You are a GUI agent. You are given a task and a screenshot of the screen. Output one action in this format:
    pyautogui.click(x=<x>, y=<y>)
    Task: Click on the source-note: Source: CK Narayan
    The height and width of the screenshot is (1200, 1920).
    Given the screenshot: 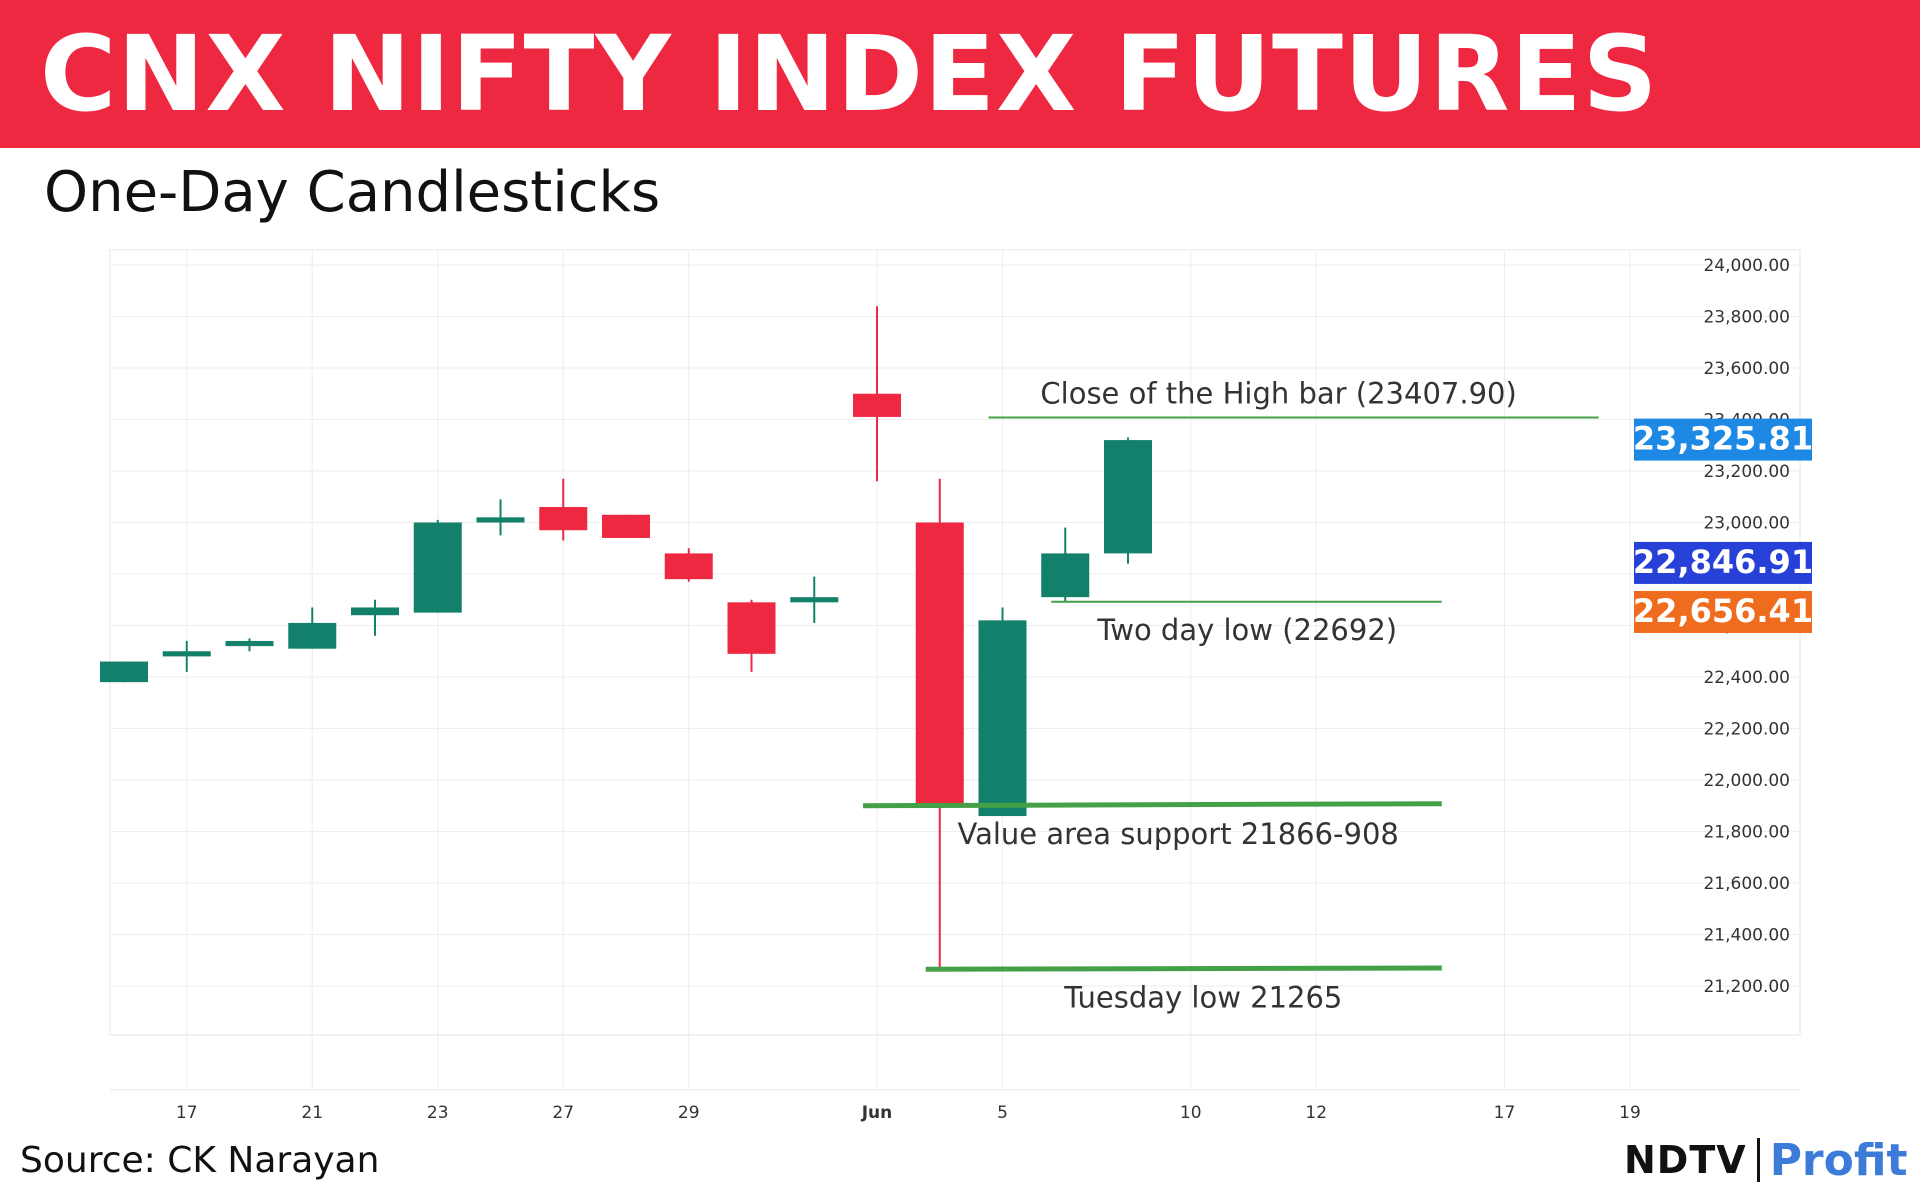 What is the action you would take?
    pyautogui.click(x=200, y=1160)
    